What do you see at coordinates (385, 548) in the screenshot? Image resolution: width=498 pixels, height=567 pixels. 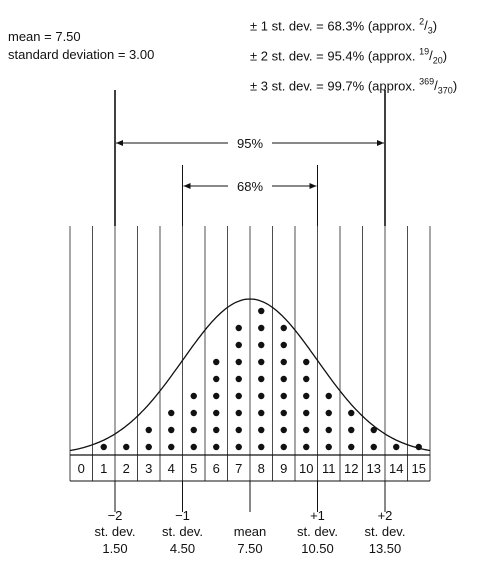 I see `marker-label: 13.50` at bounding box center [385, 548].